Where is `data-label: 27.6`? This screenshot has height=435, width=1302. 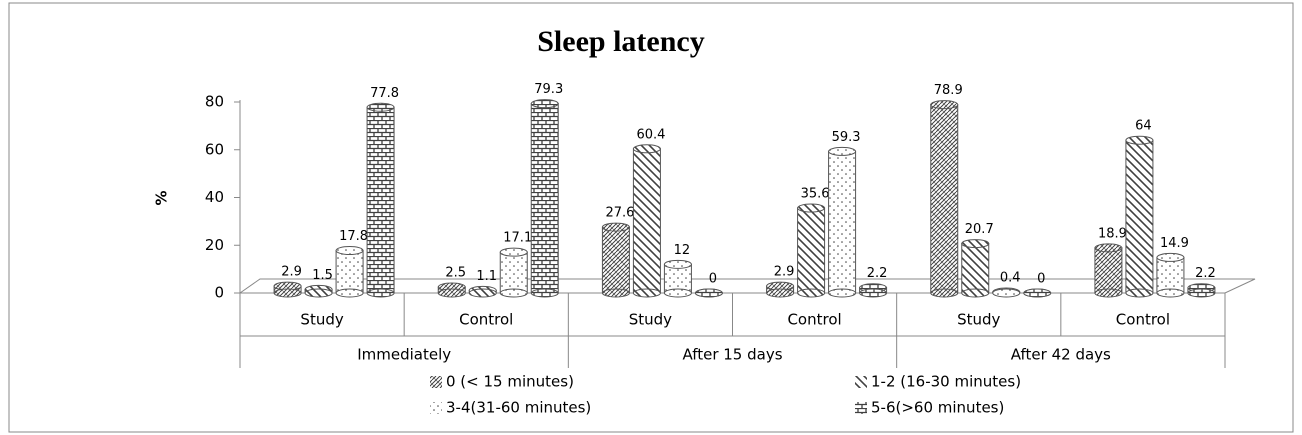 data-label: 27.6 is located at coordinates (619, 213).